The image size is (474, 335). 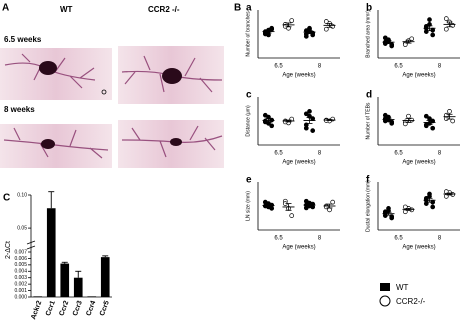 What do you see at coordinates (20, 265) in the screenshot?
I see `y-tick-label: 0.005` at bounding box center [20, 265].